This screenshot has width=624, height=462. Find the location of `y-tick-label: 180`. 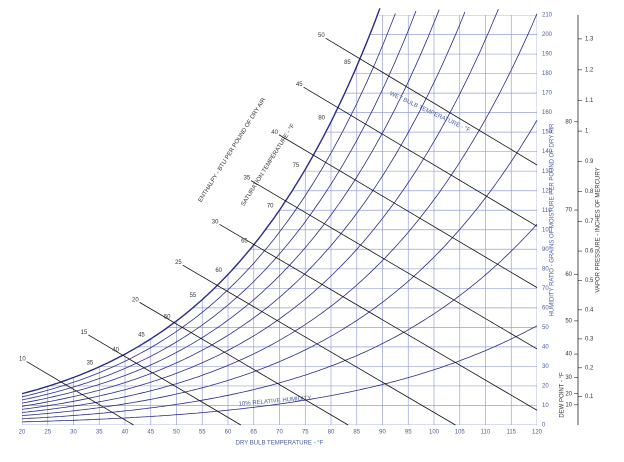

y-tick-label: 180 is located at coordinates (547, 74).